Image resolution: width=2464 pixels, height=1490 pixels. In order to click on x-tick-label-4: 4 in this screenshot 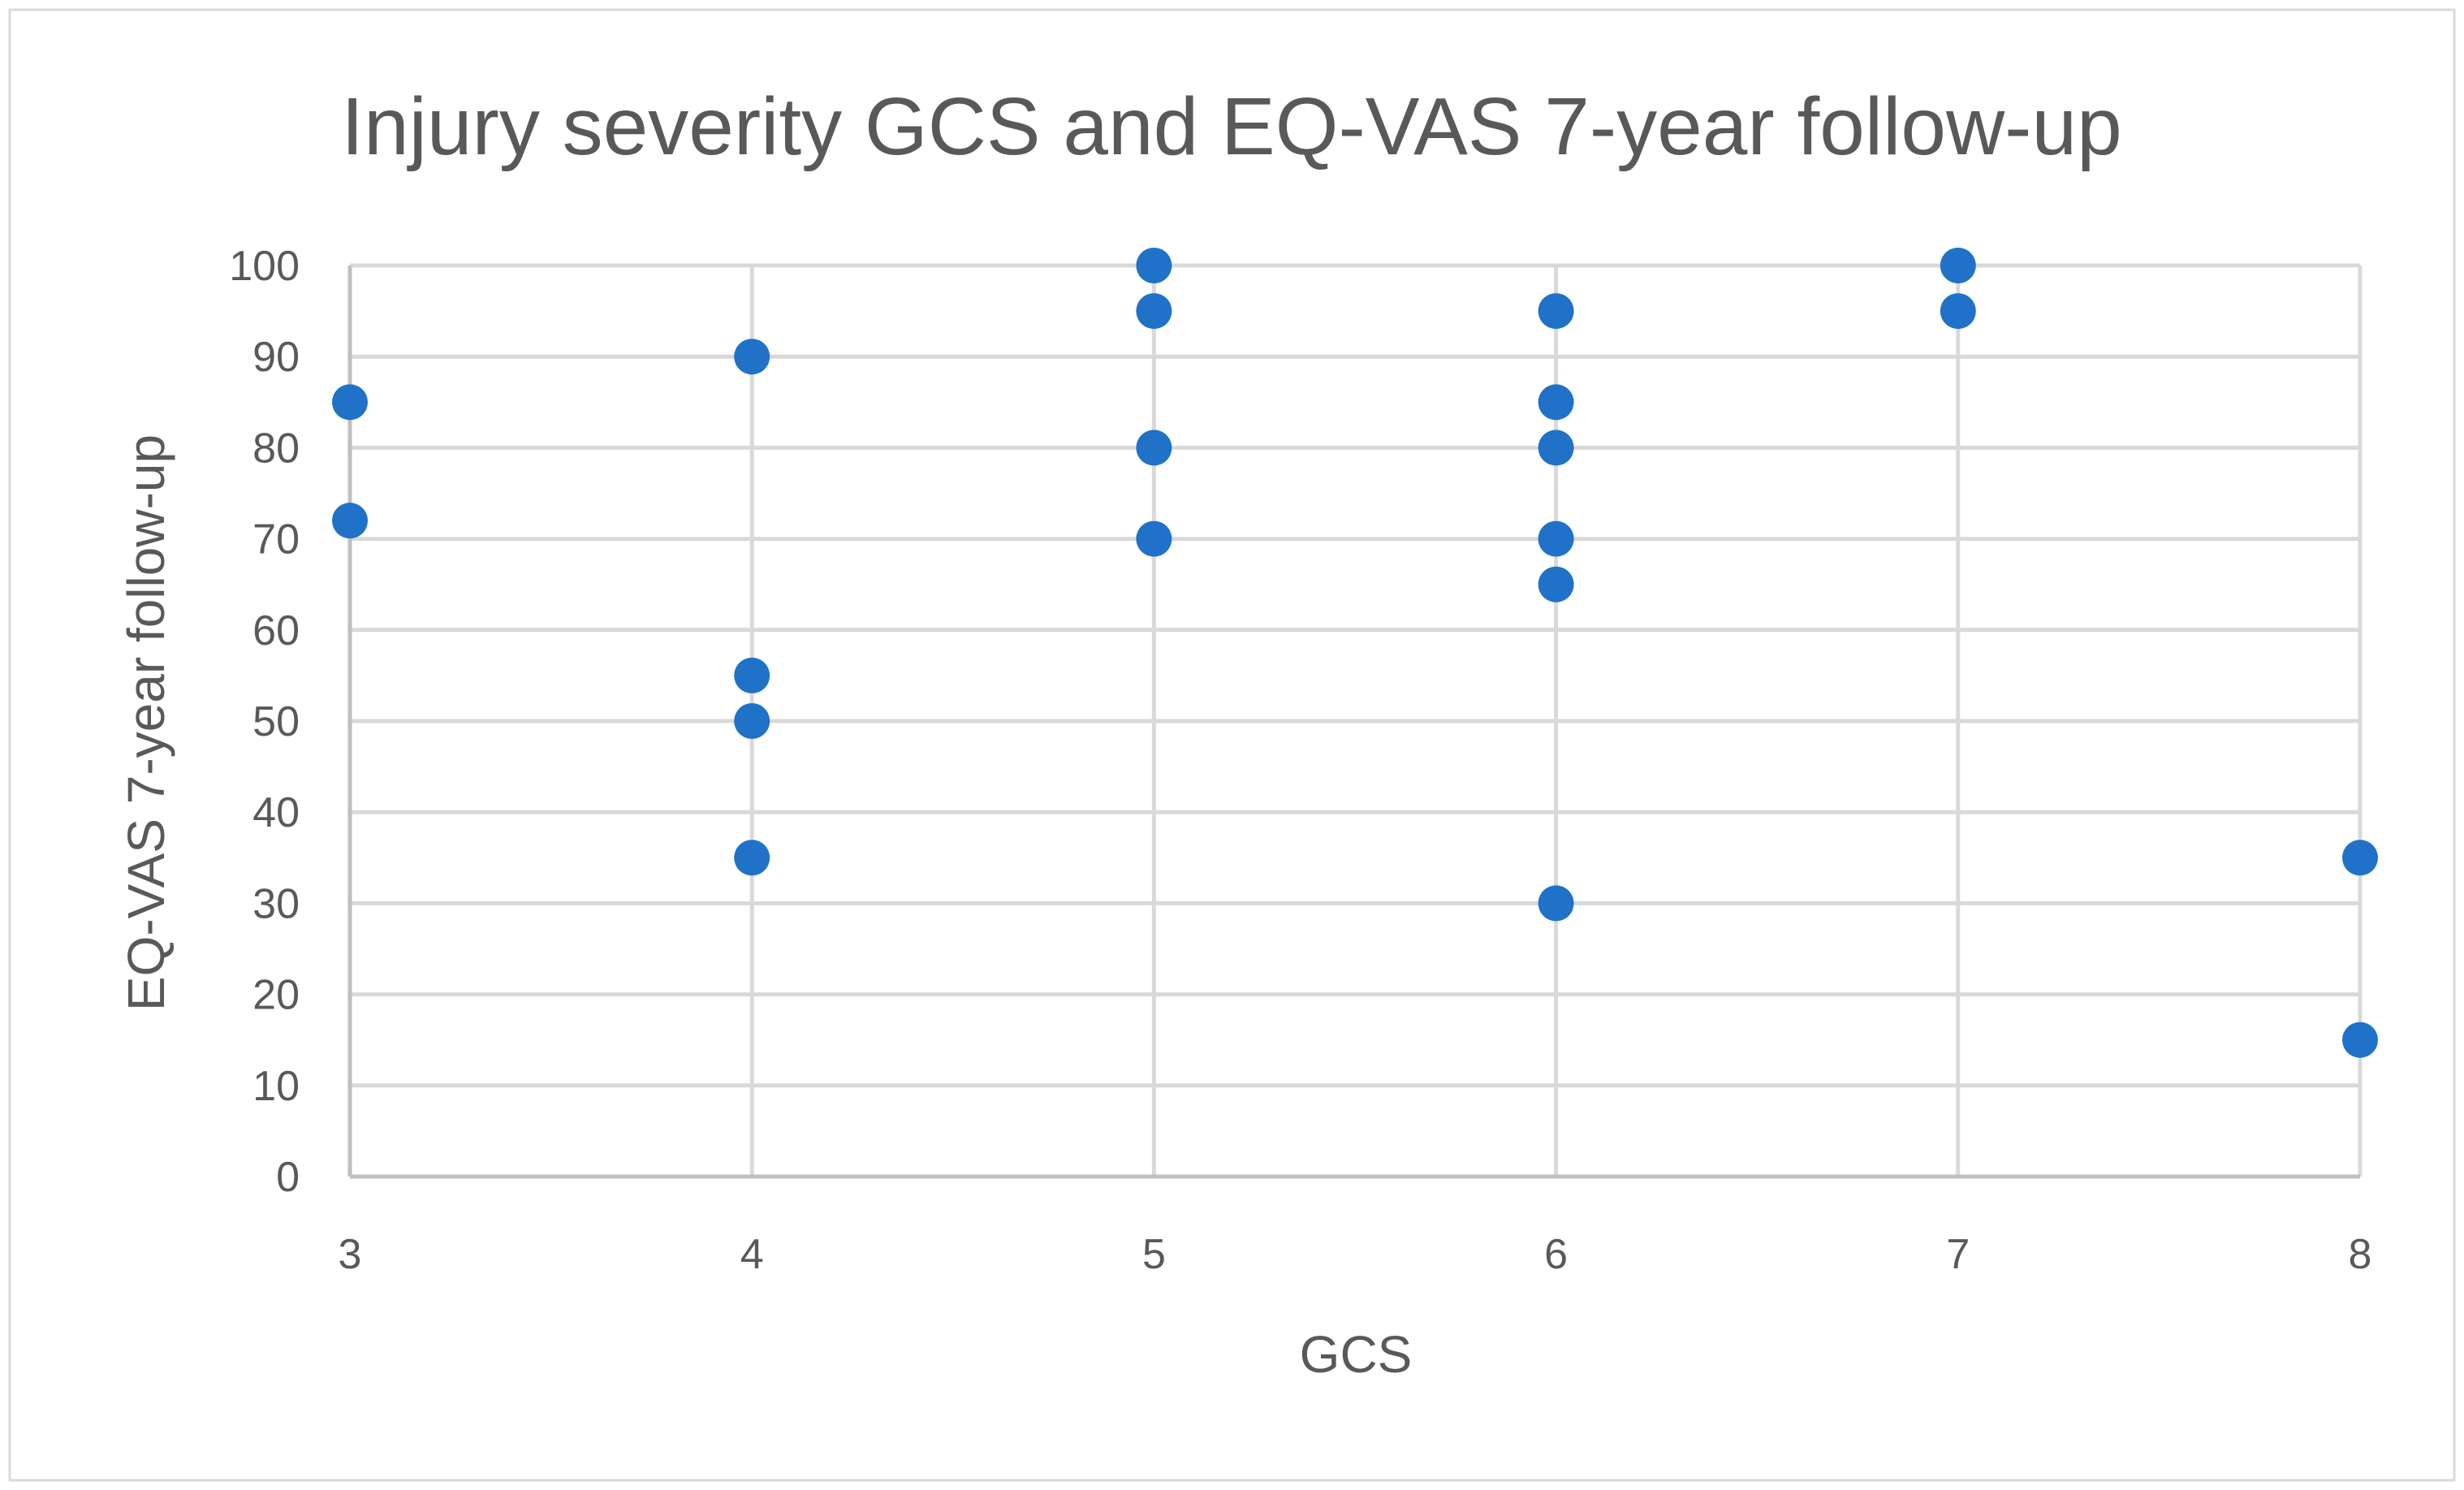, I will do `click(752, 1254)`.